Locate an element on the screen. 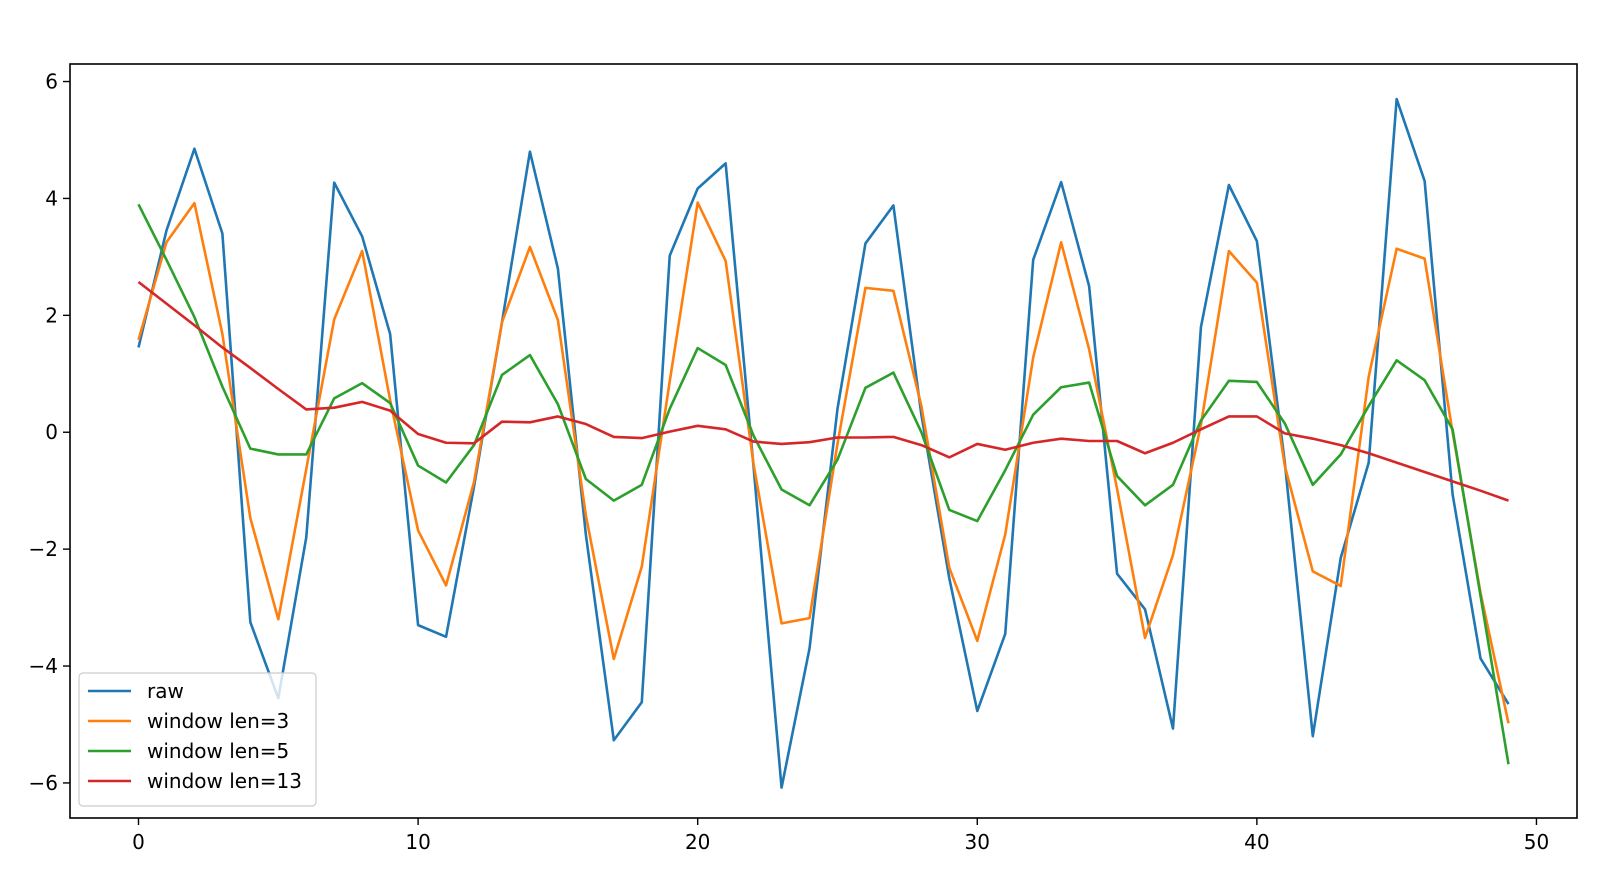 This screenshot has width=1622, height=887. y-axis: −6 −4 −2 0 2 4 6 is located at coordinates (49, 432).